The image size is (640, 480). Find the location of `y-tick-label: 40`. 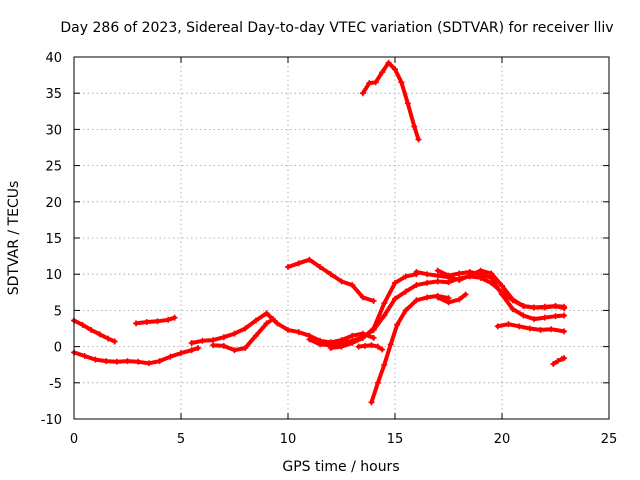

y-tick-label: 40 is located at coordinates (53, 58).